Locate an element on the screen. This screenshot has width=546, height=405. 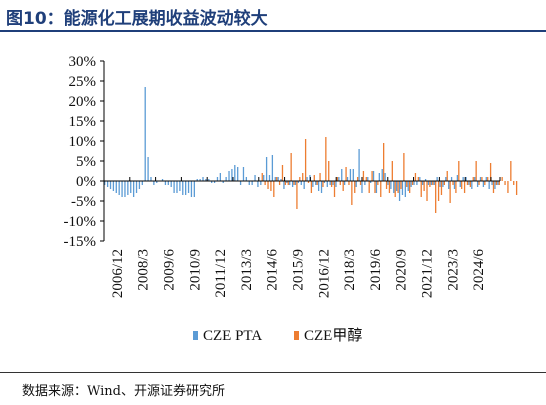
x-tick-label: 2013/3 is located at coordinates (247, 270).